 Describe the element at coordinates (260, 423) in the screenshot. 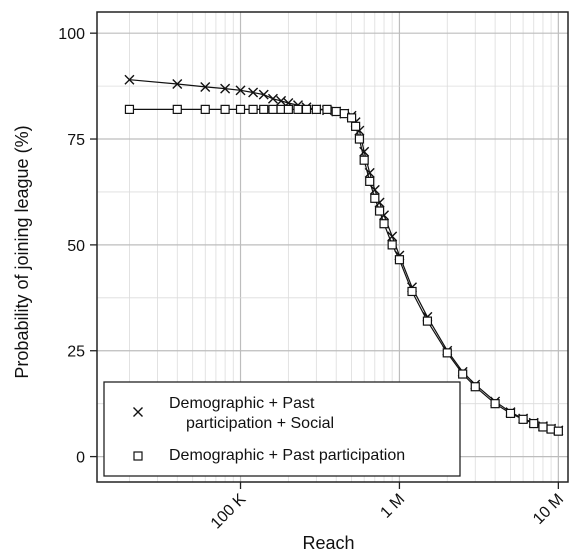

I see `legend-label: participation + Social` at that location.